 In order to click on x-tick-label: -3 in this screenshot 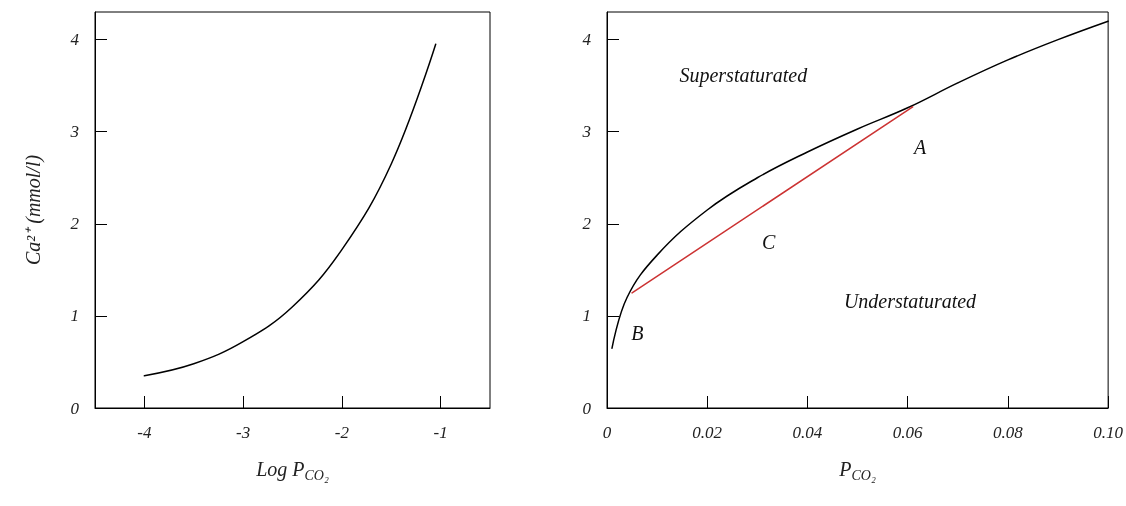, I will do `click(243, 432)`.